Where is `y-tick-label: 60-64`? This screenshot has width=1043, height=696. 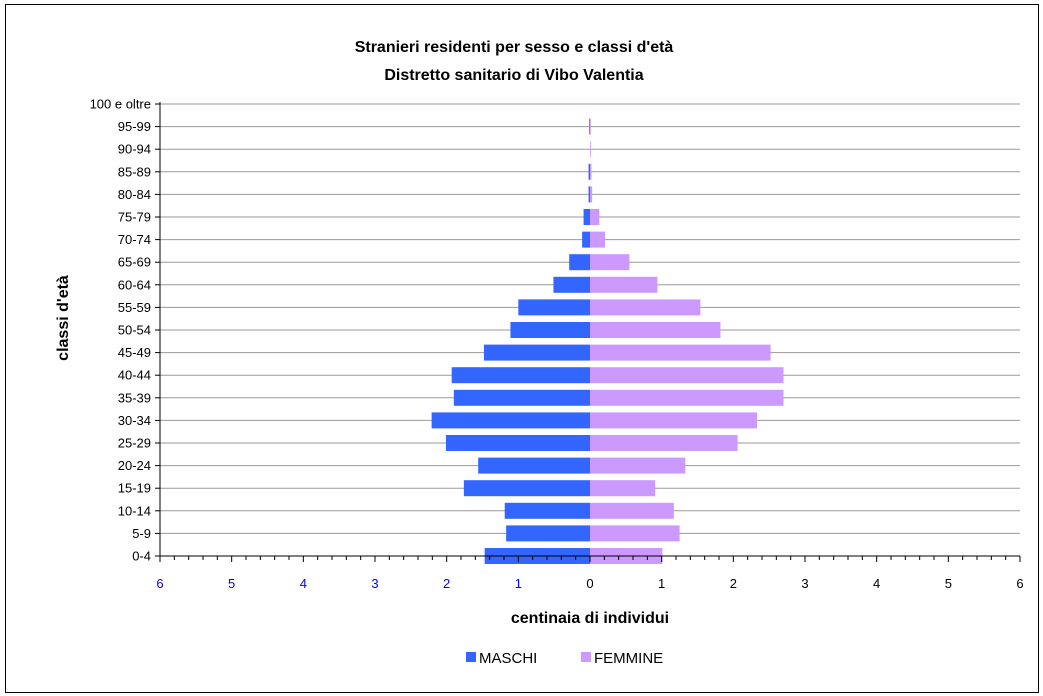 y-tick-label: 60-64 is located at coordinates (134, 284).